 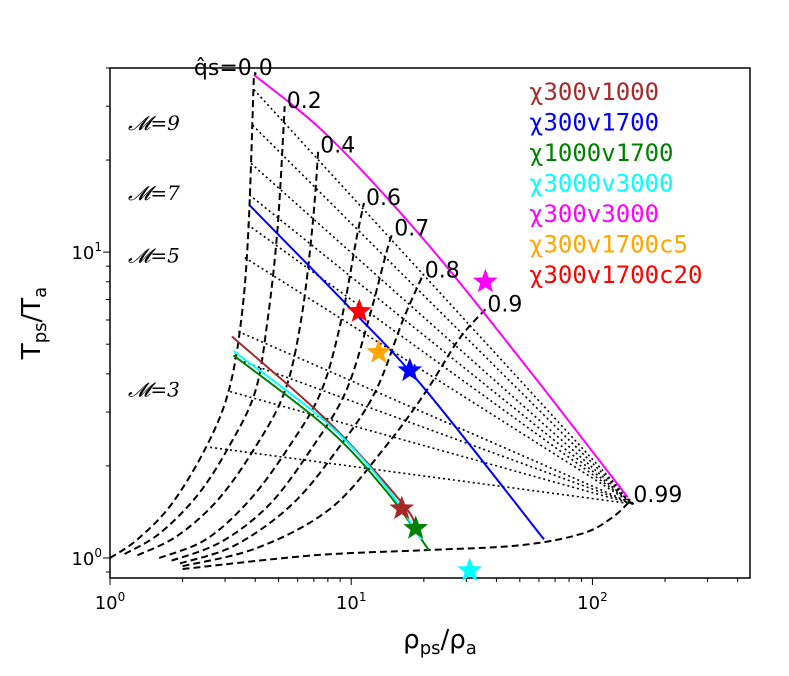 What do you see at coordinates (594, 92) in the screenshot?
I see `legend-entry: χ300v1000` at bounding box center [594, 92].